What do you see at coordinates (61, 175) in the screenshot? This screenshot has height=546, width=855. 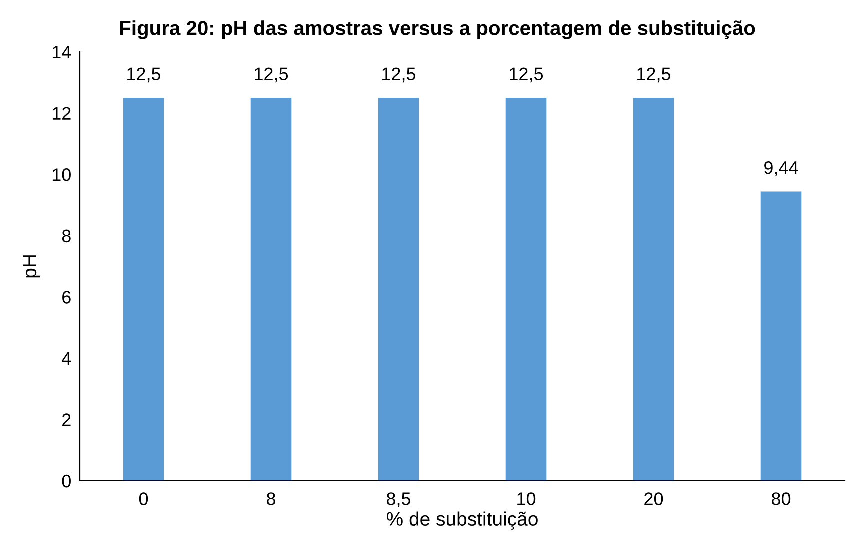 I see `y-tick-label: 10` at bounding box center [61, 175].